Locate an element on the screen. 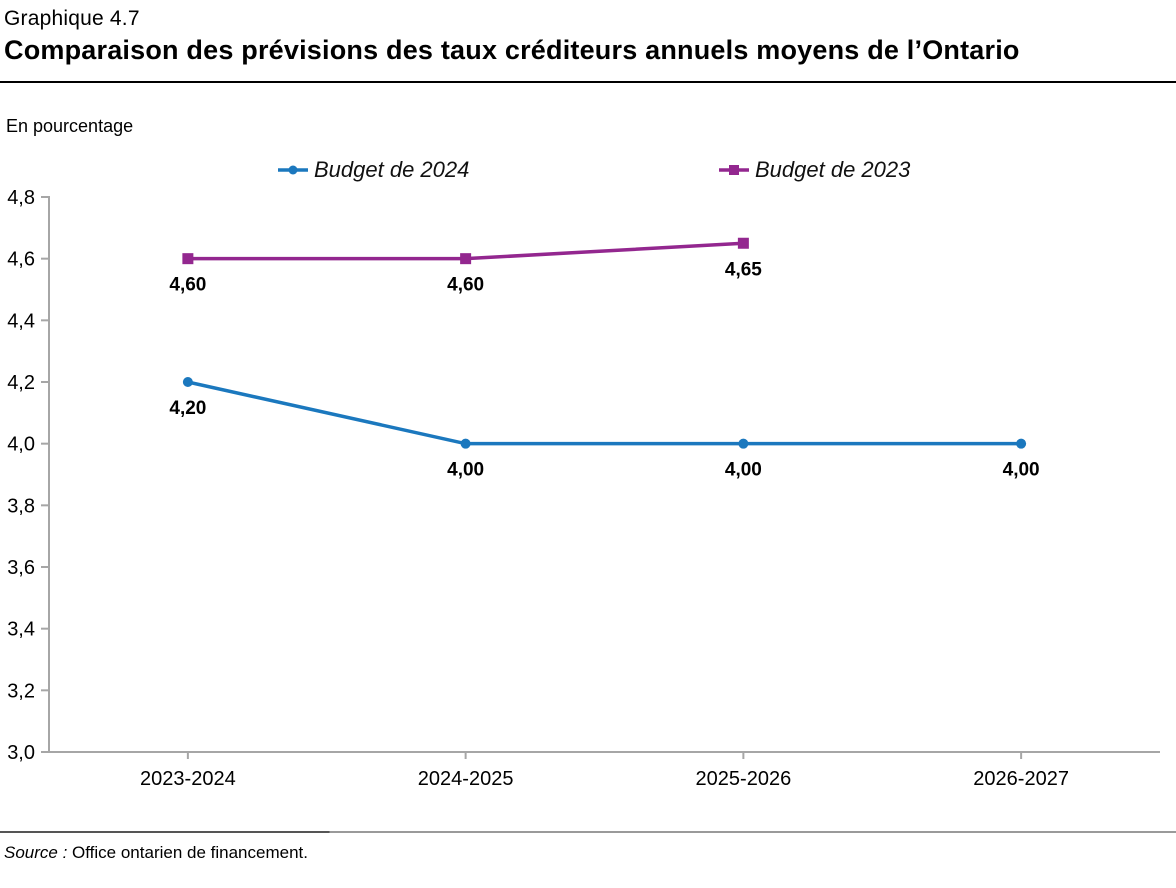 The image size is (1176, 888). legend-label: Budget de 2024 is located at coordinates (392, 169).